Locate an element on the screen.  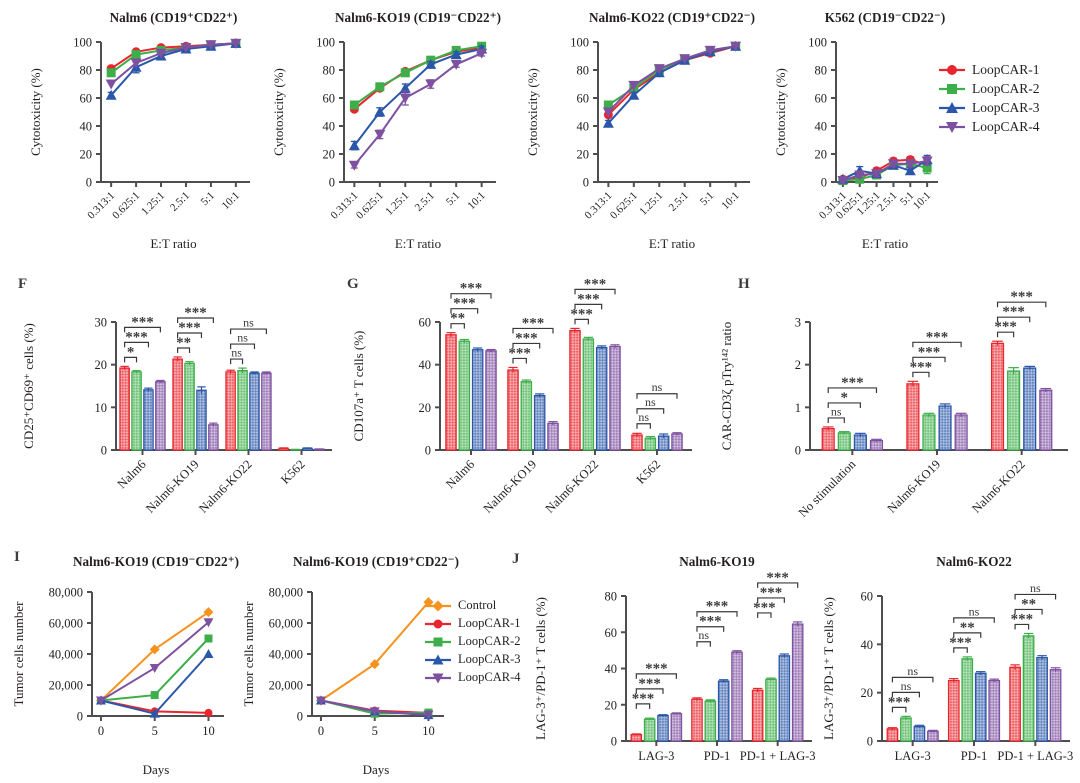
svg-text: PD-1 + LAG-3 is located at coordinates (778, 756).